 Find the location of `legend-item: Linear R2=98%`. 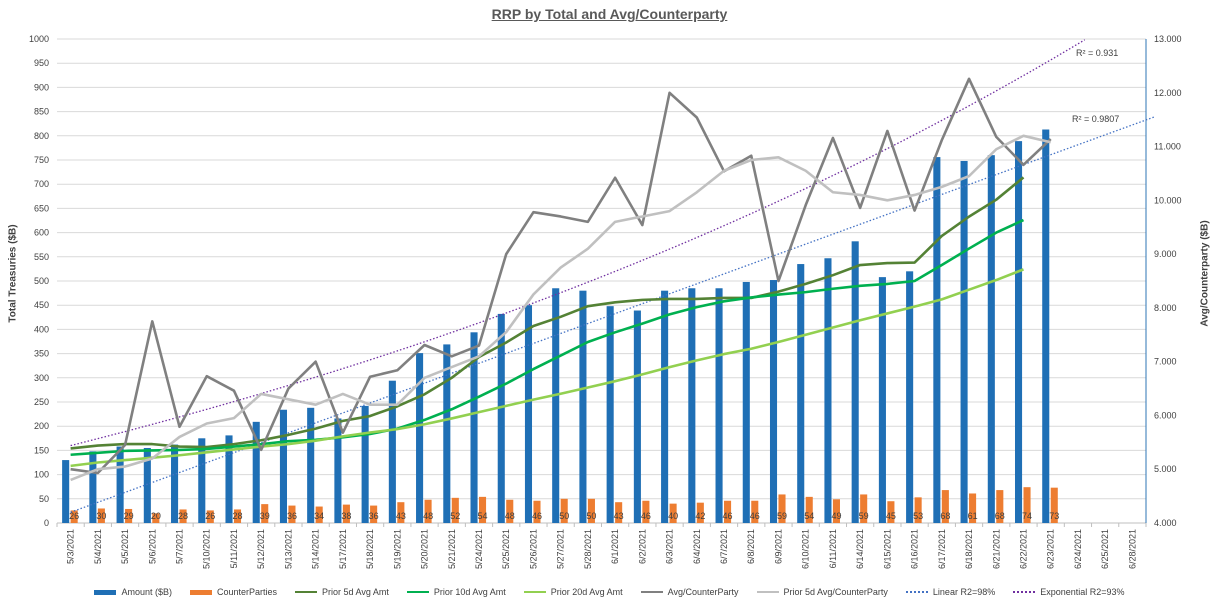

legend-item: Linear R2=98% is located at coordinates (950, 592).